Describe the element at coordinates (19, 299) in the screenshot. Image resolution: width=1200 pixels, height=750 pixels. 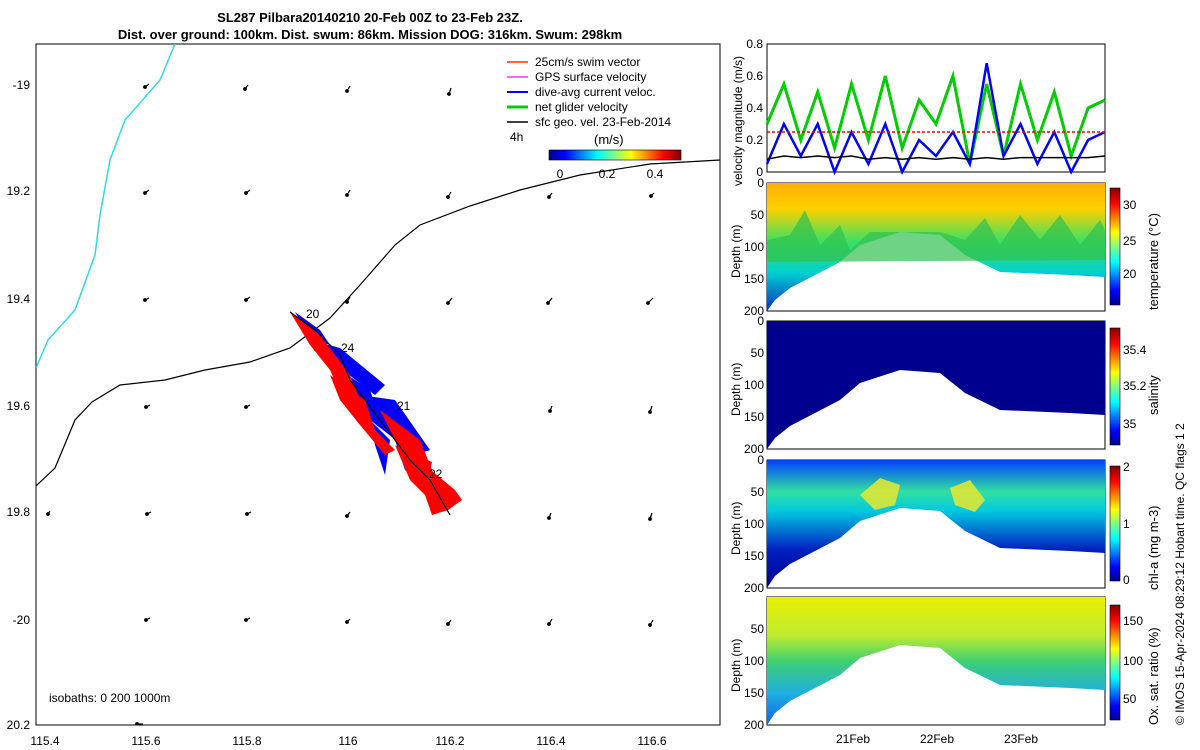
I see `y-tick-label: 19.4` at that location.